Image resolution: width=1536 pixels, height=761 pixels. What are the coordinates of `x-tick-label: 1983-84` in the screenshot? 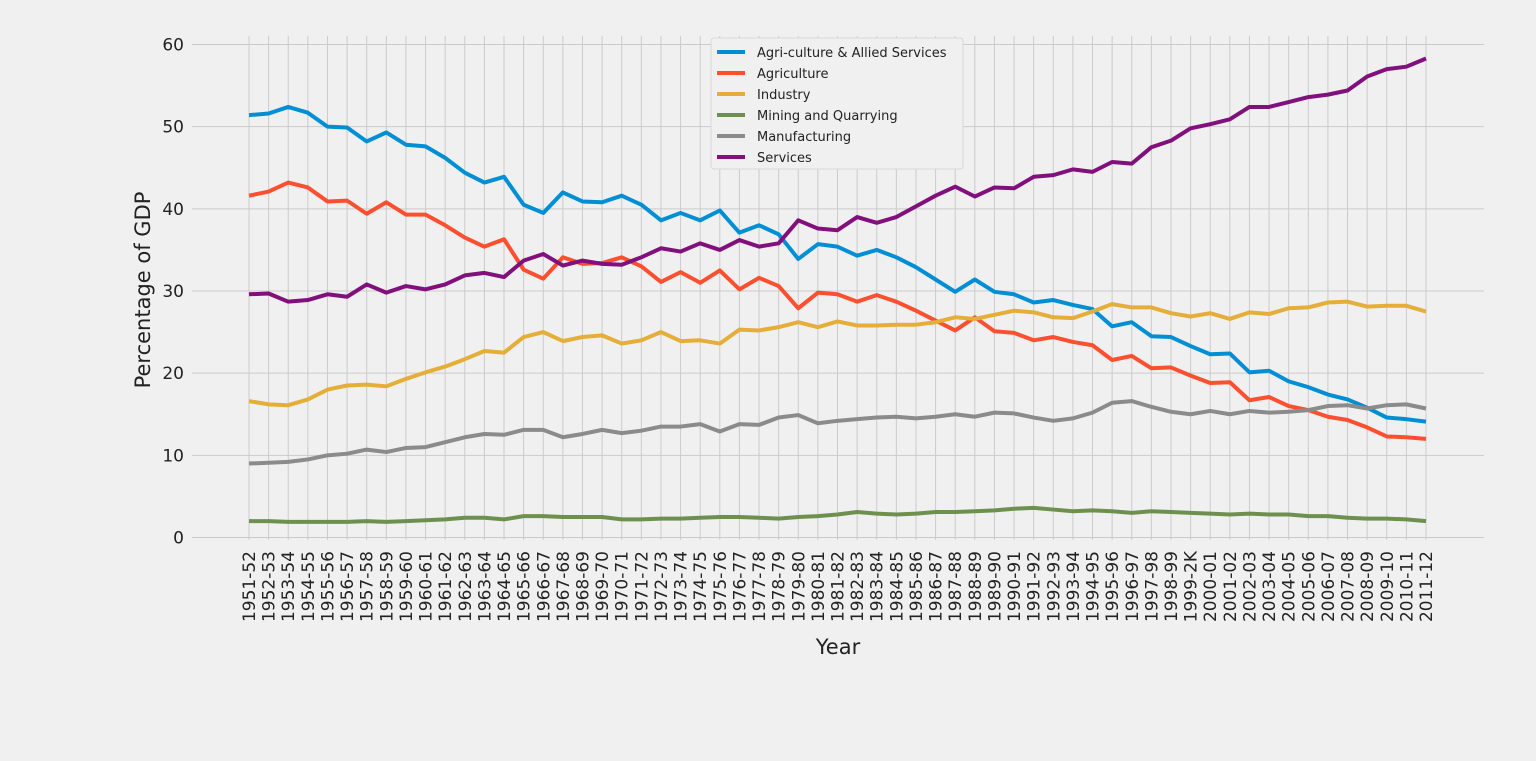 It's located at (878, 586).